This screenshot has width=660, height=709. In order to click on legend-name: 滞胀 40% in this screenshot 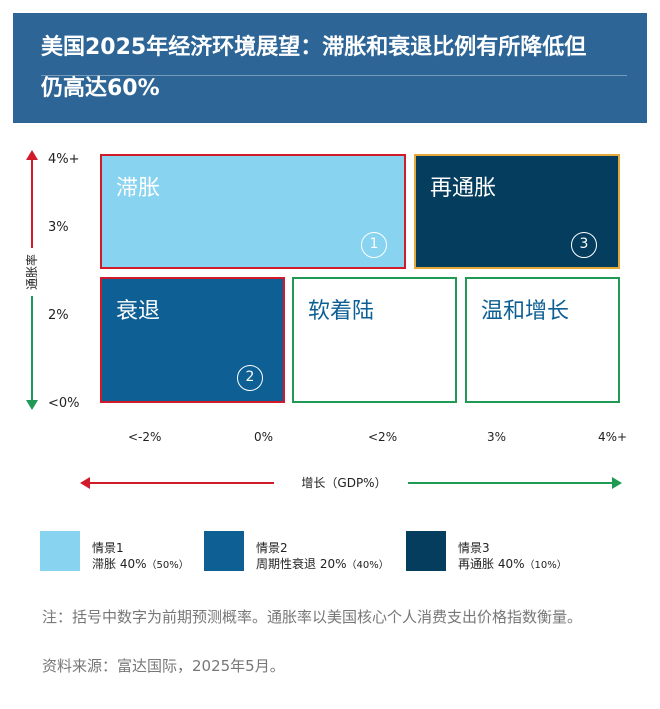, I will do `click(119, 564)`.